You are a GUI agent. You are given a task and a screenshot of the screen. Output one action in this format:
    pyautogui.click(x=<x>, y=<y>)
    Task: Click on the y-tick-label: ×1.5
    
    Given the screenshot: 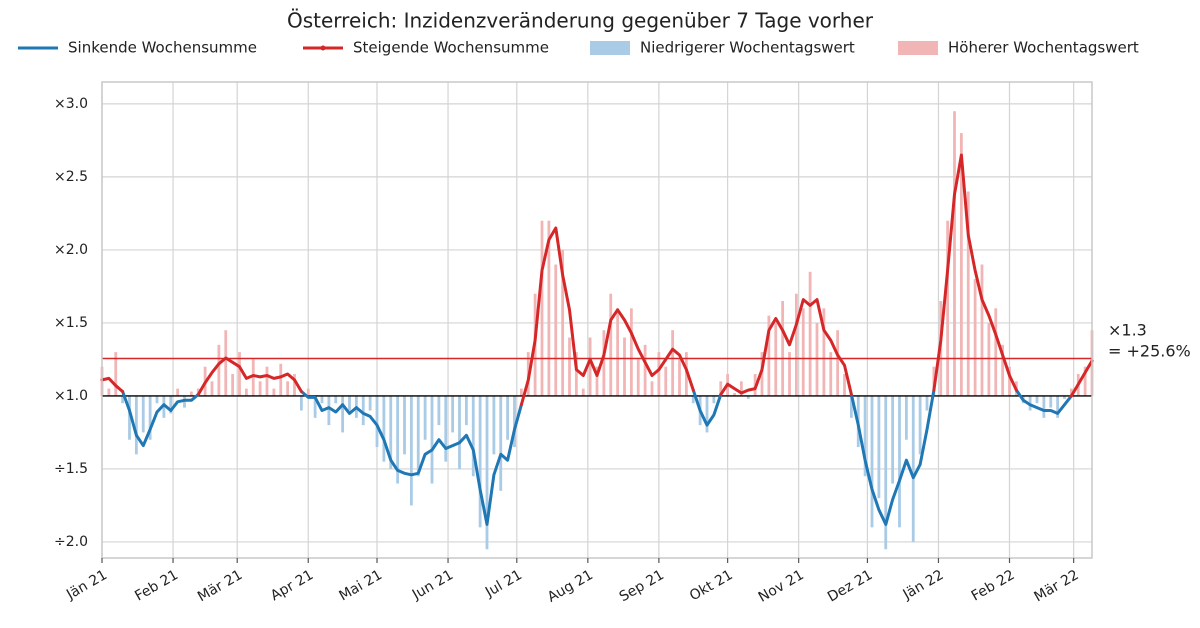 What is the action you would take?
    pyautogui.click(x=71, y=323)
    